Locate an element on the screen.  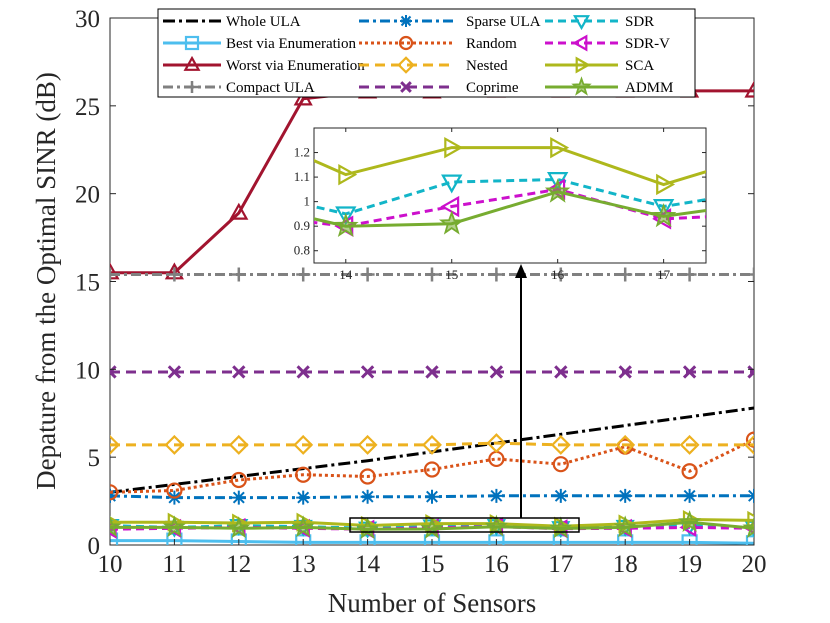
legend-entry-worst-via-enumeration: Worst via Enumeration is located at coordinates (264, 64).